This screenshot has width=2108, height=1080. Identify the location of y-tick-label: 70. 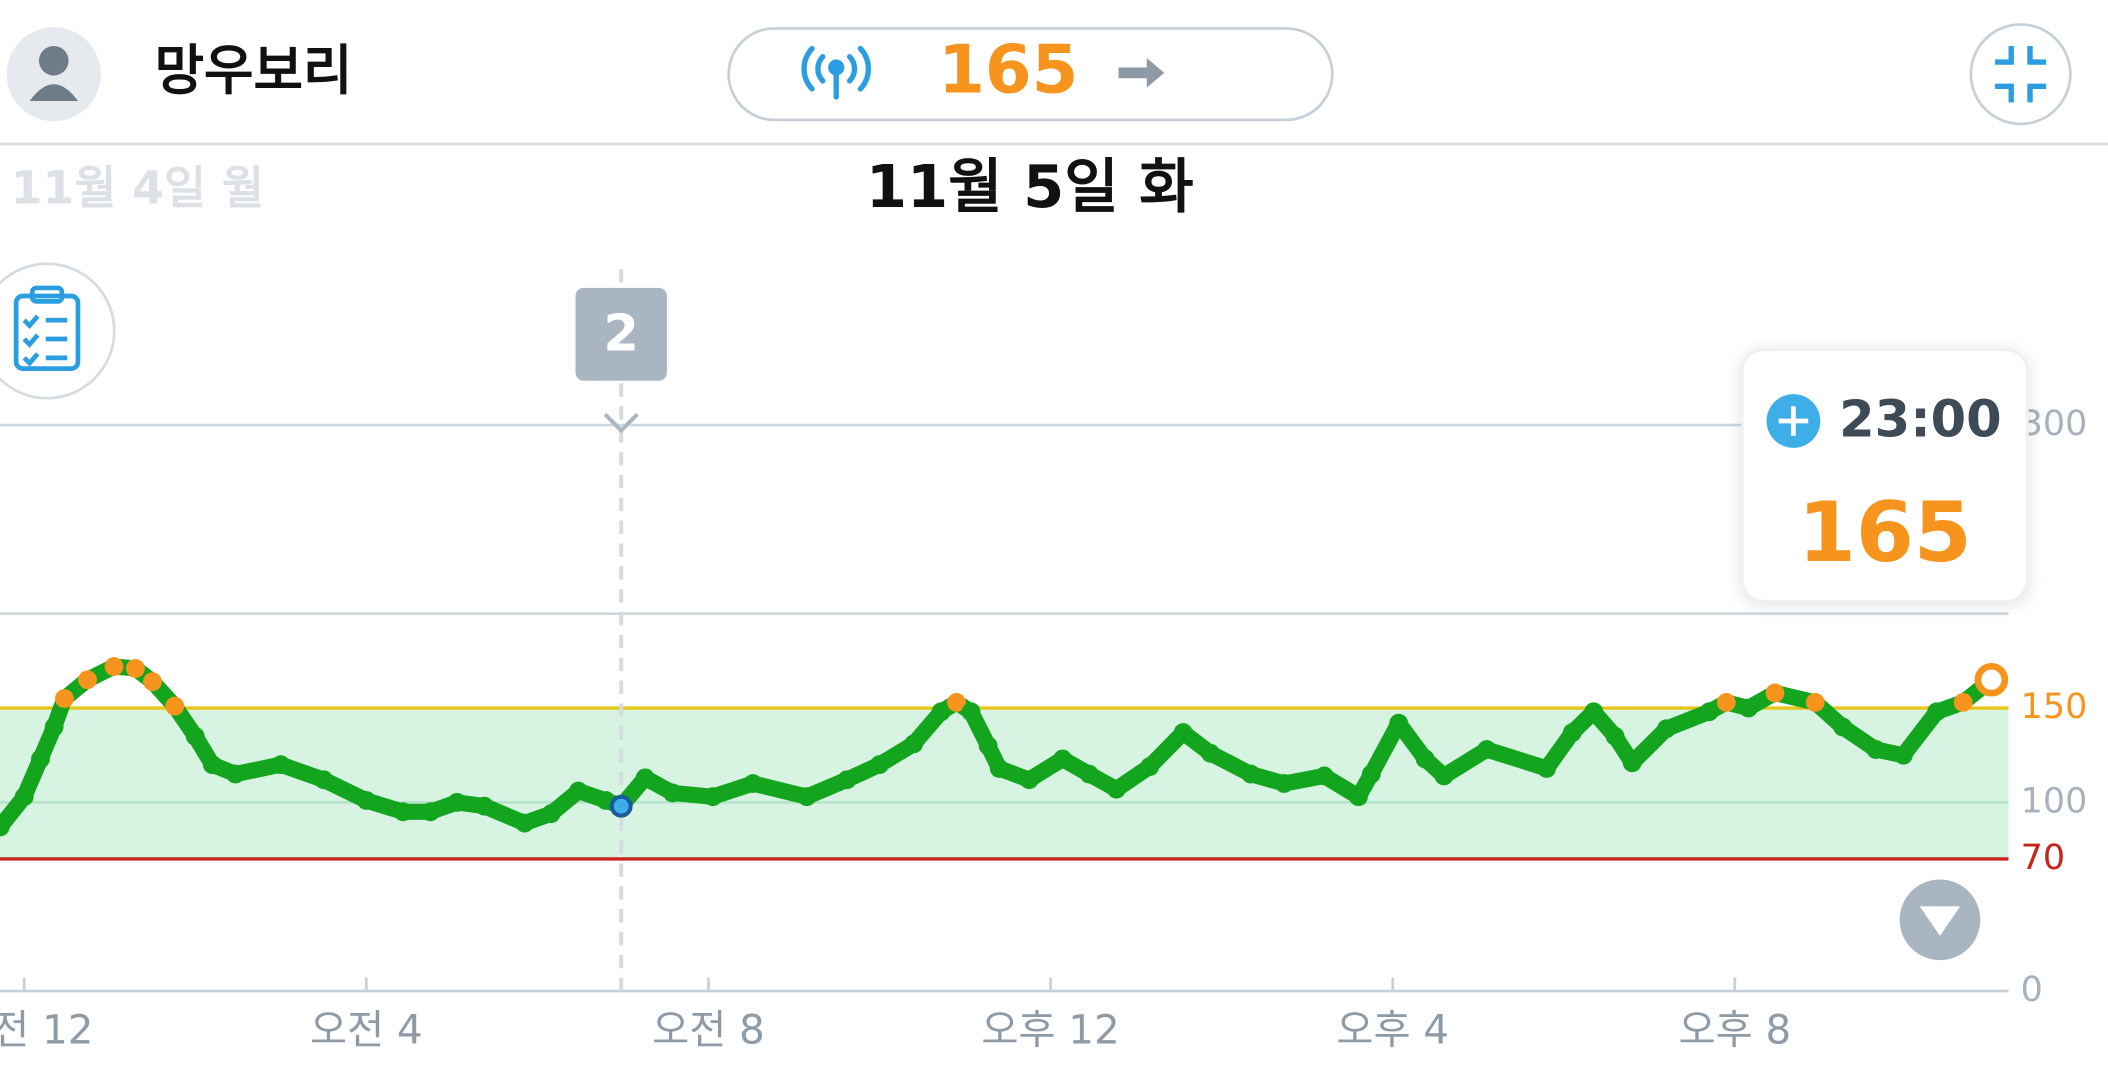
(2043, 858).